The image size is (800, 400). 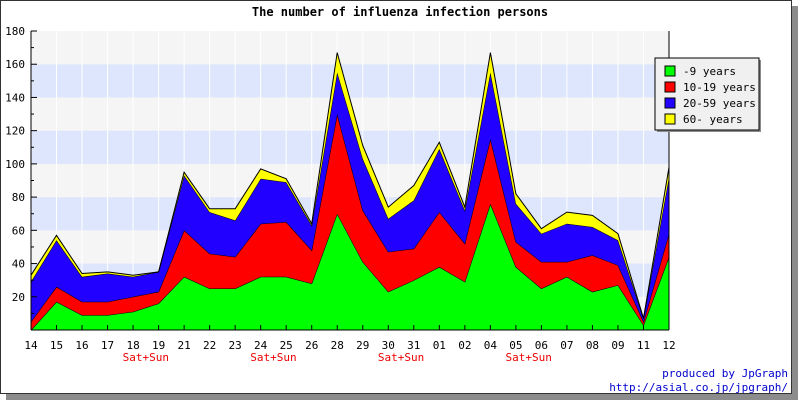 I want to click on x-tick-label: 15, so click(x=56, y=345).